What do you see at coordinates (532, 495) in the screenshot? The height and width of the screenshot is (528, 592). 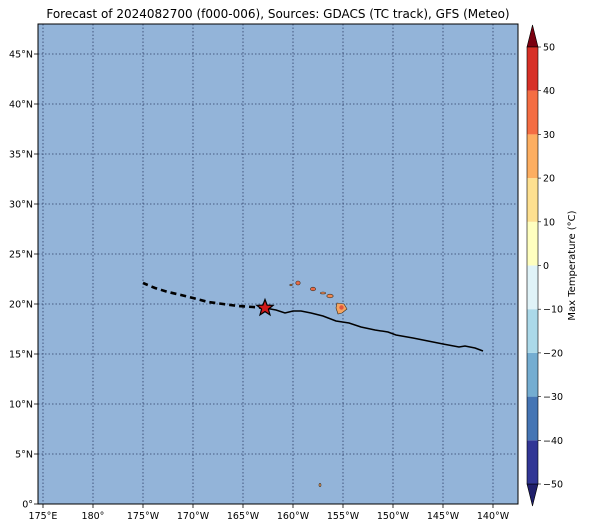 I see `colorbar-under-arrow` at bounding box center [532, 495].